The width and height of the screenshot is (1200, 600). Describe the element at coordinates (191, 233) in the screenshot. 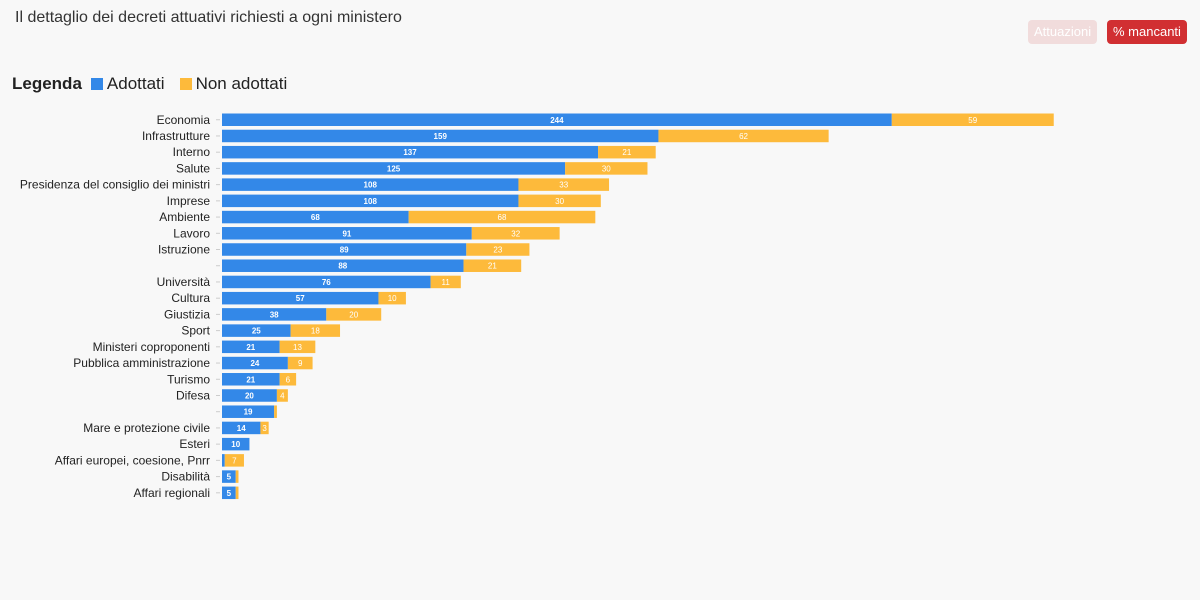

I see `category-label: Lavoro` at that location.